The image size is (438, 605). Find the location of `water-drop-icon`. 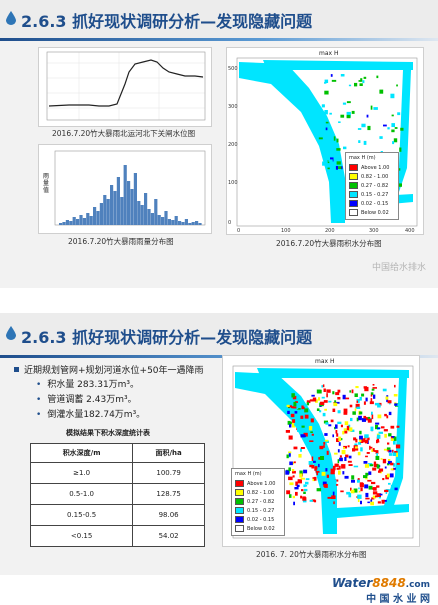

water-drop-icon is located at coordinates (11, 18).